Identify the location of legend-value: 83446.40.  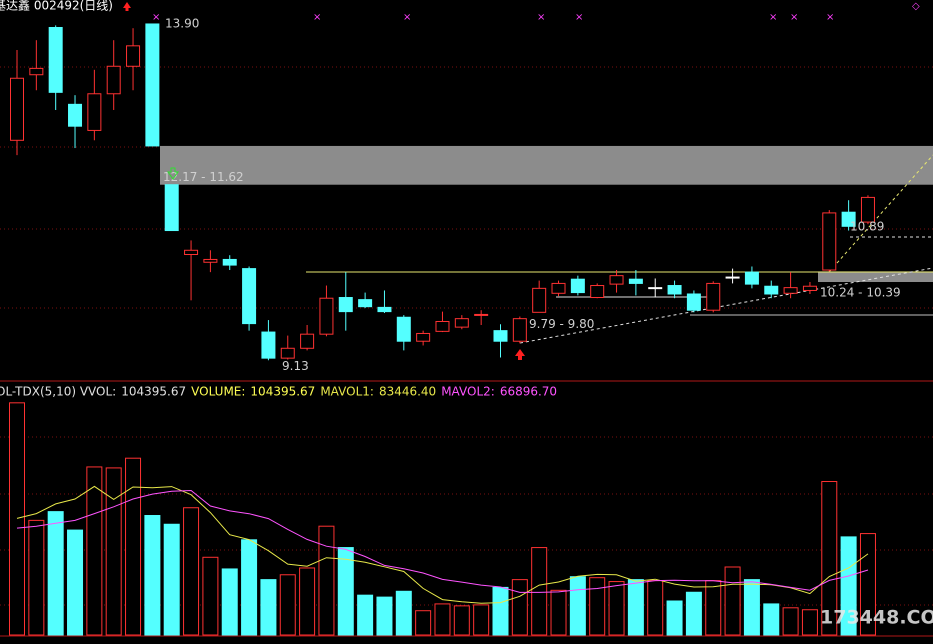
(407, 392).